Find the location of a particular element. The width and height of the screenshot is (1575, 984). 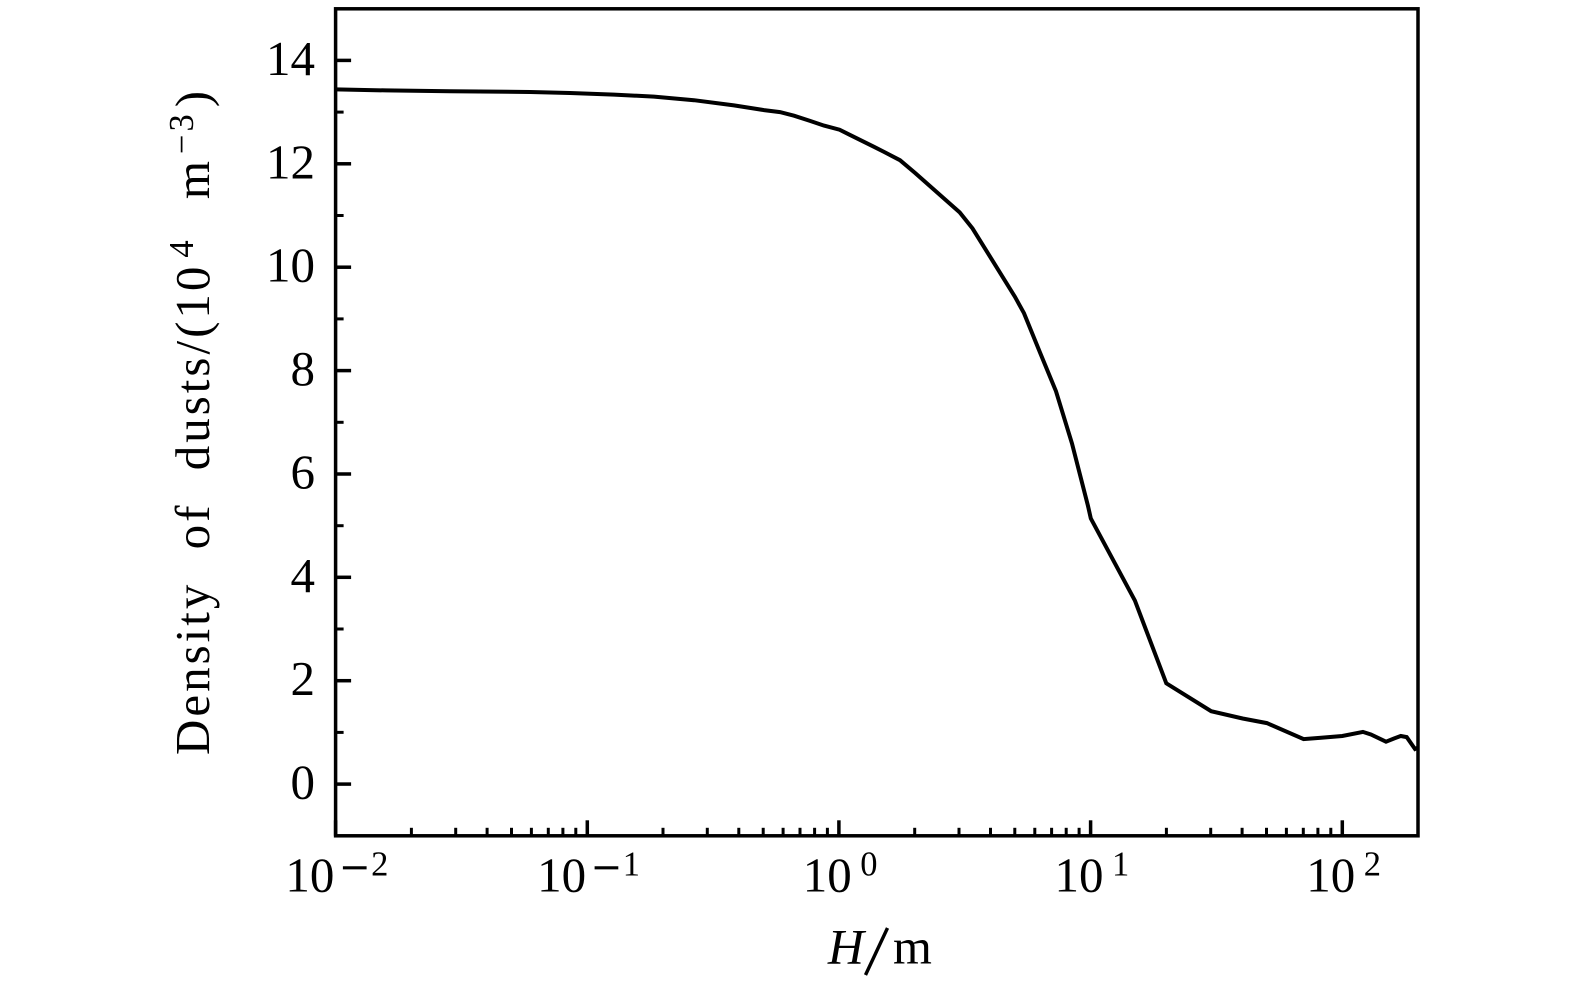

svg-text: 4 is located at coordinates (303, 575).